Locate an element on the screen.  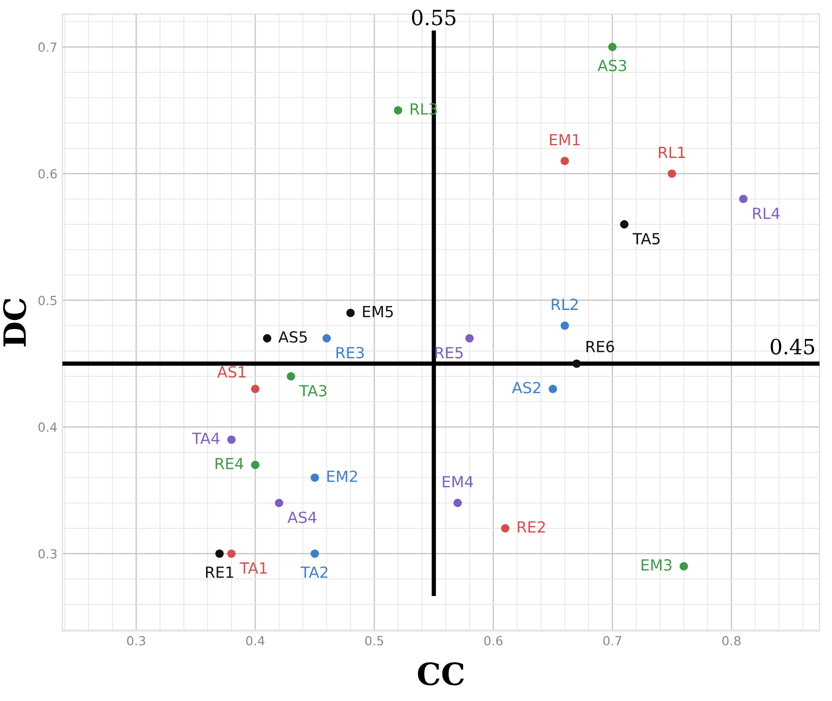
series-label: RL1 is located at coordinates (671, 152).